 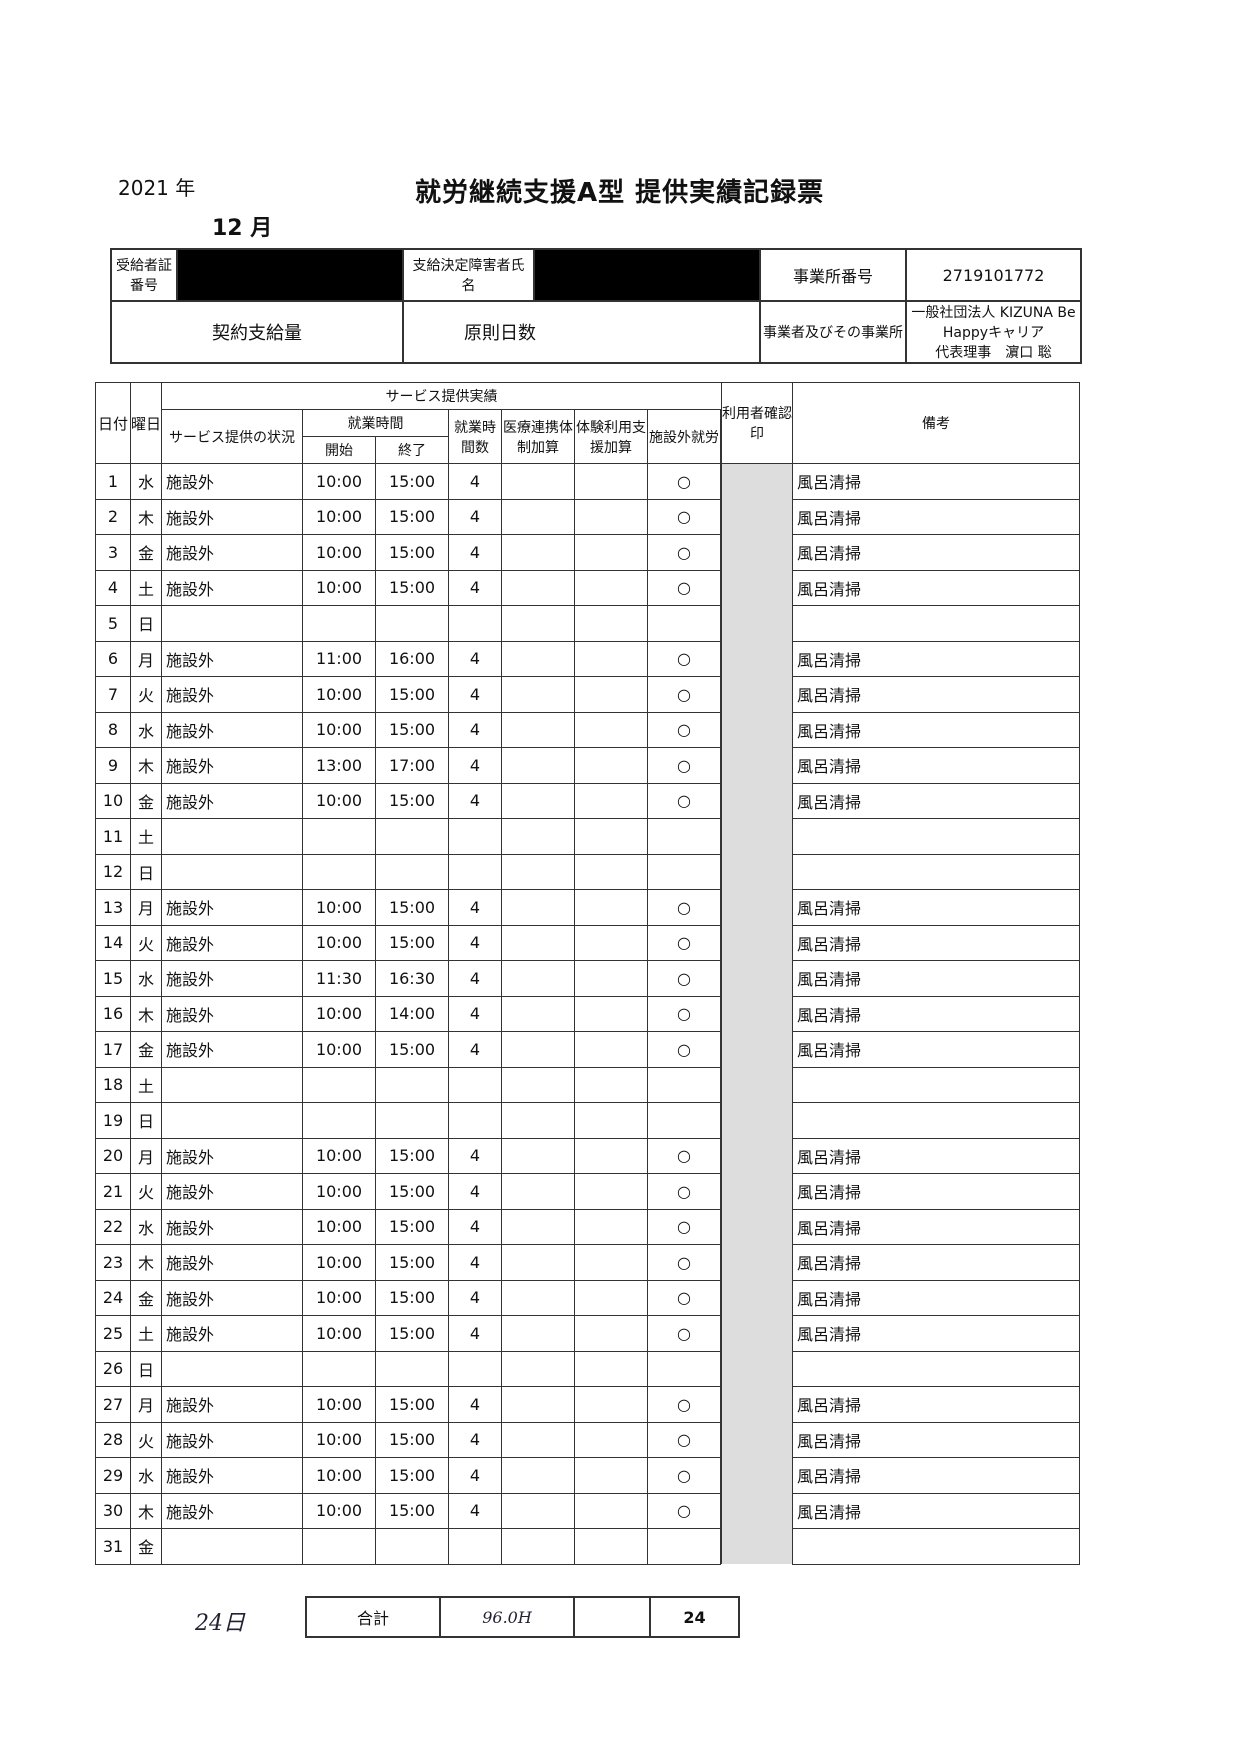 I want to click on status-cell, so click(x=232, y=1546).